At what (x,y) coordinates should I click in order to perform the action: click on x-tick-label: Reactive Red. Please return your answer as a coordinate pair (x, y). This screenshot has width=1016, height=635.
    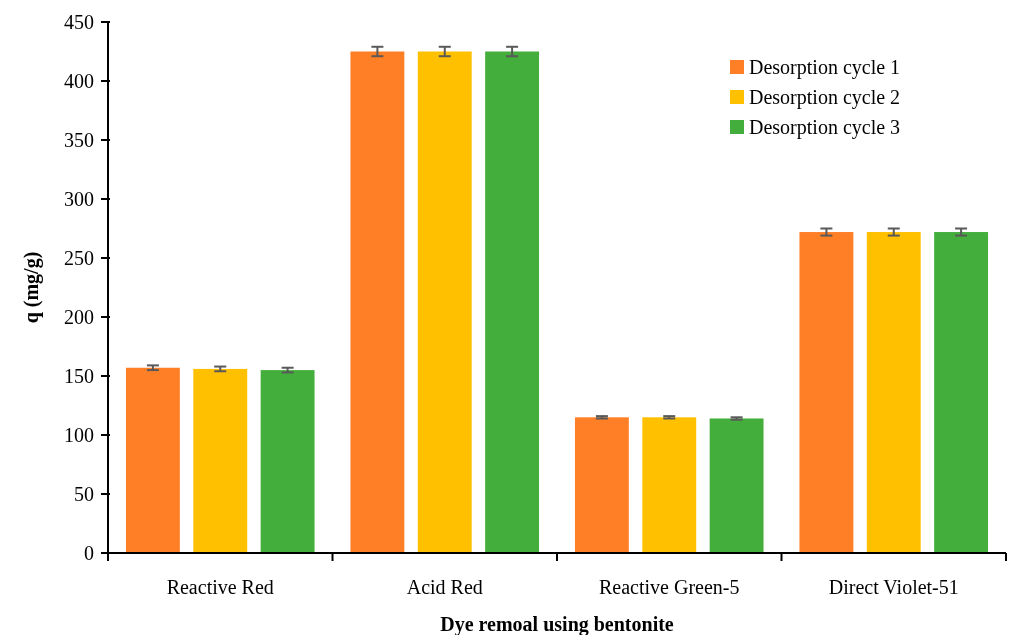
    Looking at the image, I should click on (220, 587).